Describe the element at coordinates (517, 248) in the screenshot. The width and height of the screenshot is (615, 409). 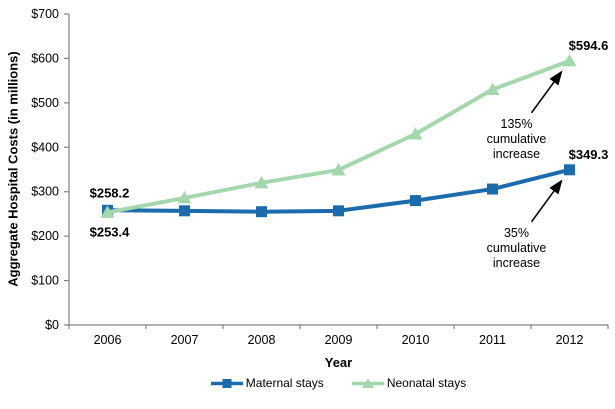
I see `annotation-text: 35% cumulative increase` at that location.